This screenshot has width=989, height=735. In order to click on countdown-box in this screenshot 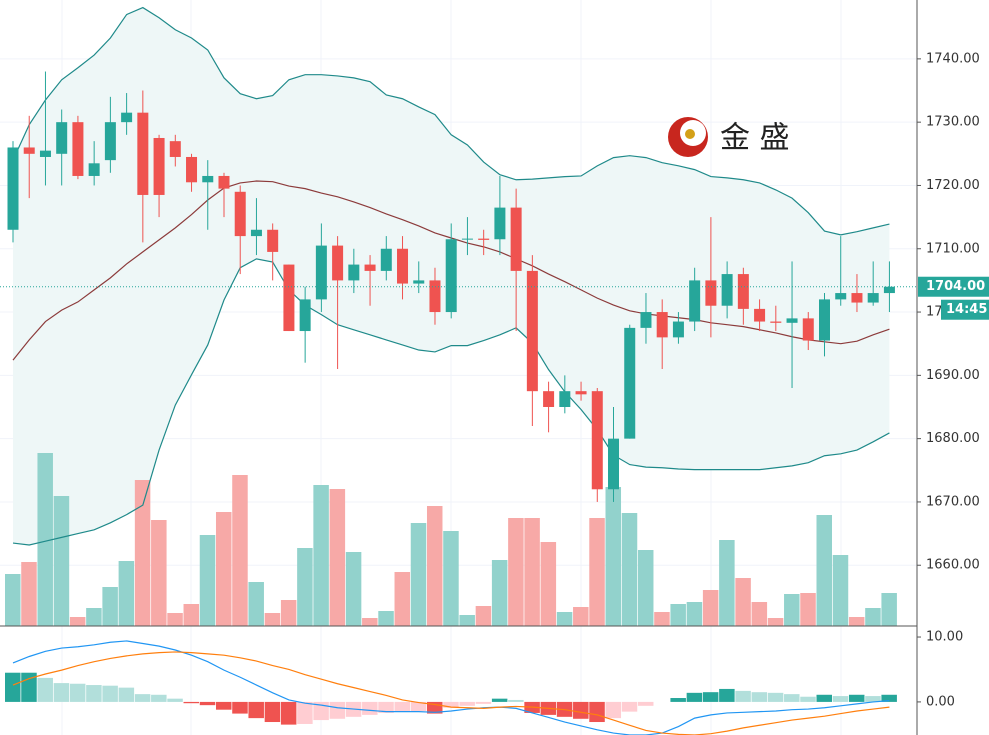, I will do `click(965, 309)`.